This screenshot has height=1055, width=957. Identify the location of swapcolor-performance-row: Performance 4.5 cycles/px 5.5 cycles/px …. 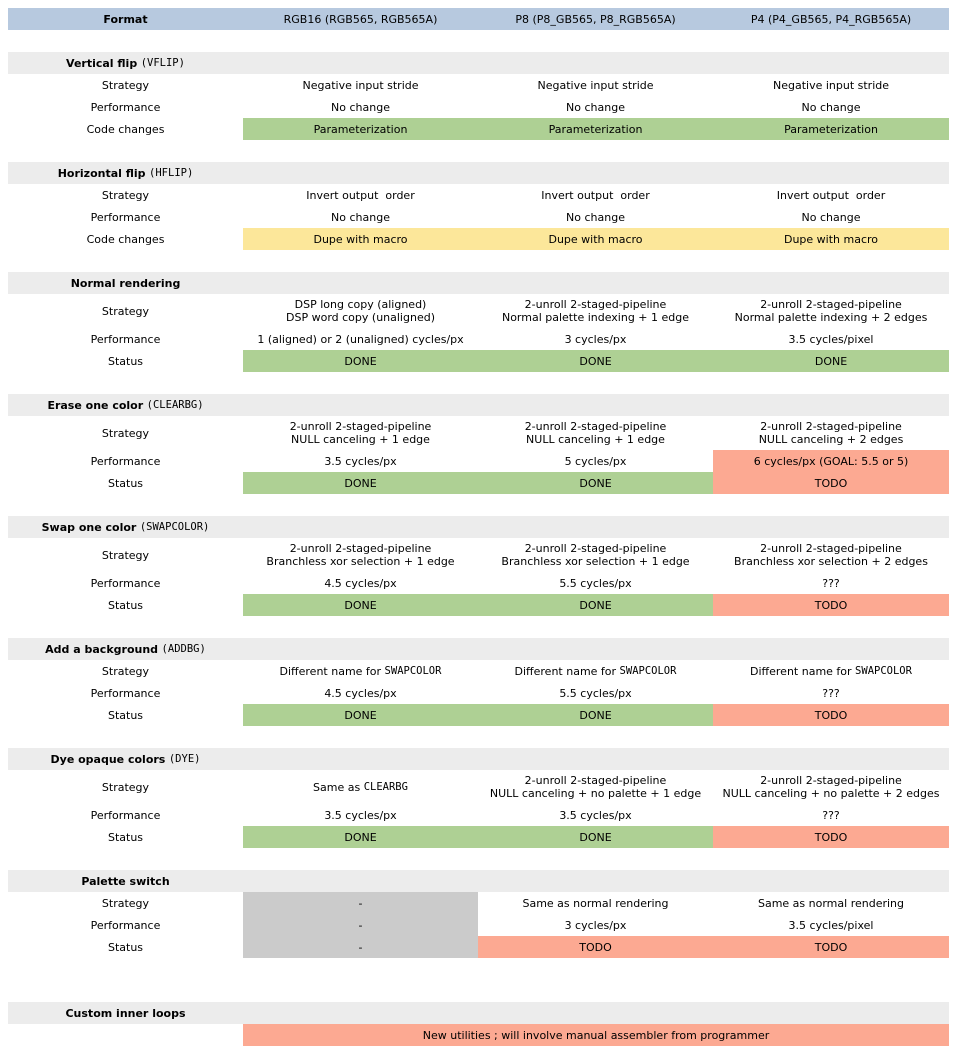
(478, 583).